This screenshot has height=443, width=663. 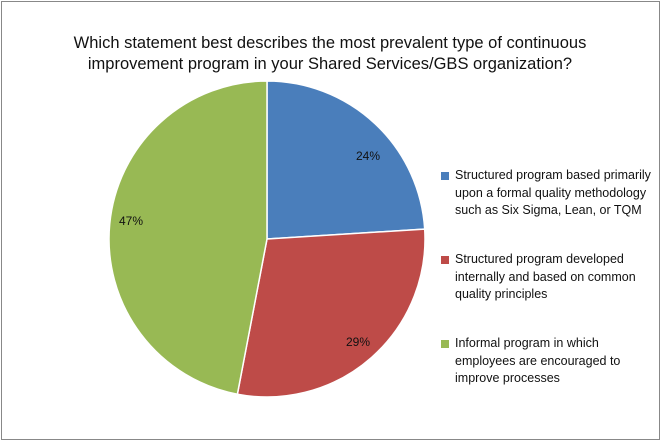 What do you see at coordinates (445, 176) in the screenshot?
I see `legend-swatch-blue` at bounding box center [445, 176].